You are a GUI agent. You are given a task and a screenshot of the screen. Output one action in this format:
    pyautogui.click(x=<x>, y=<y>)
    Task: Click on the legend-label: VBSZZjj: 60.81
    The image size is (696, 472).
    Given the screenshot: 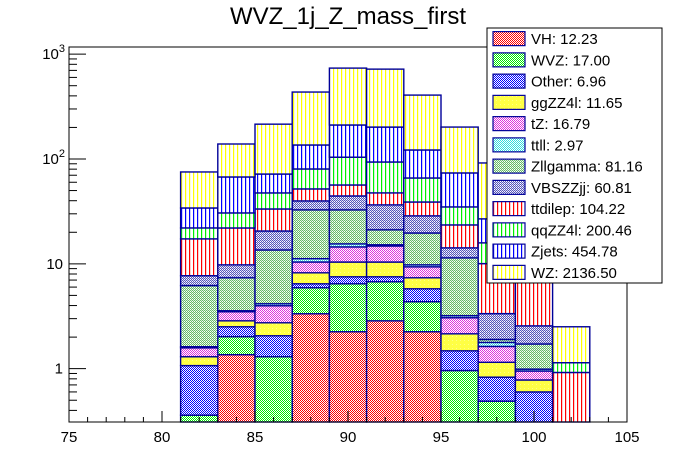 What is the action you would take?
    pyautogui.click(x=581, y=188)
    